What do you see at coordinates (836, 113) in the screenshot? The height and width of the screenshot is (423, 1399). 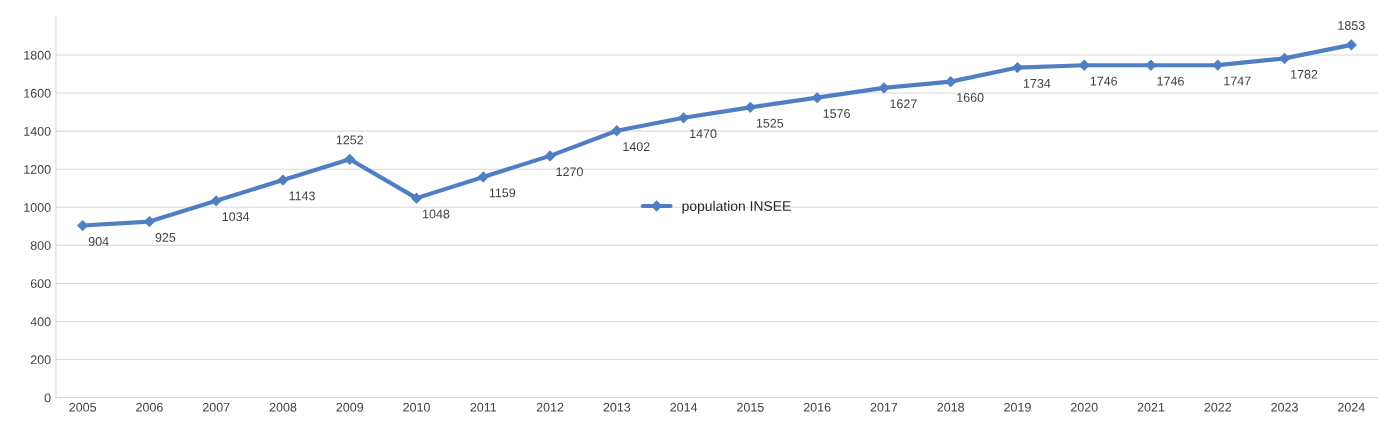 I see `data-label: 1576` at bounding box center [836, 113].